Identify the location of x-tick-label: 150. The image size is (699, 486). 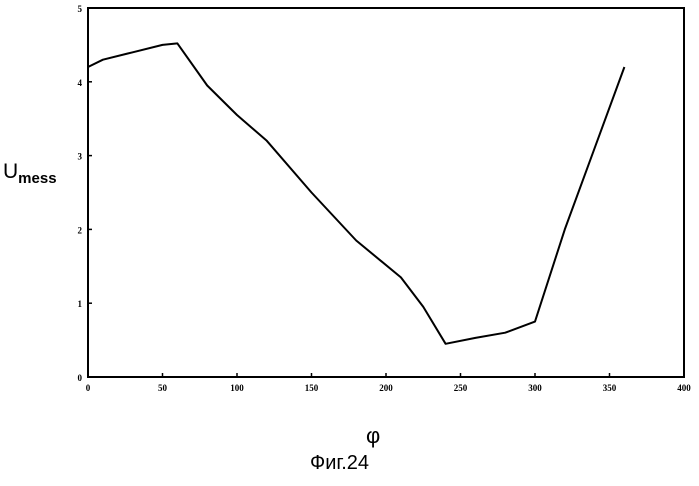
(312, 388).